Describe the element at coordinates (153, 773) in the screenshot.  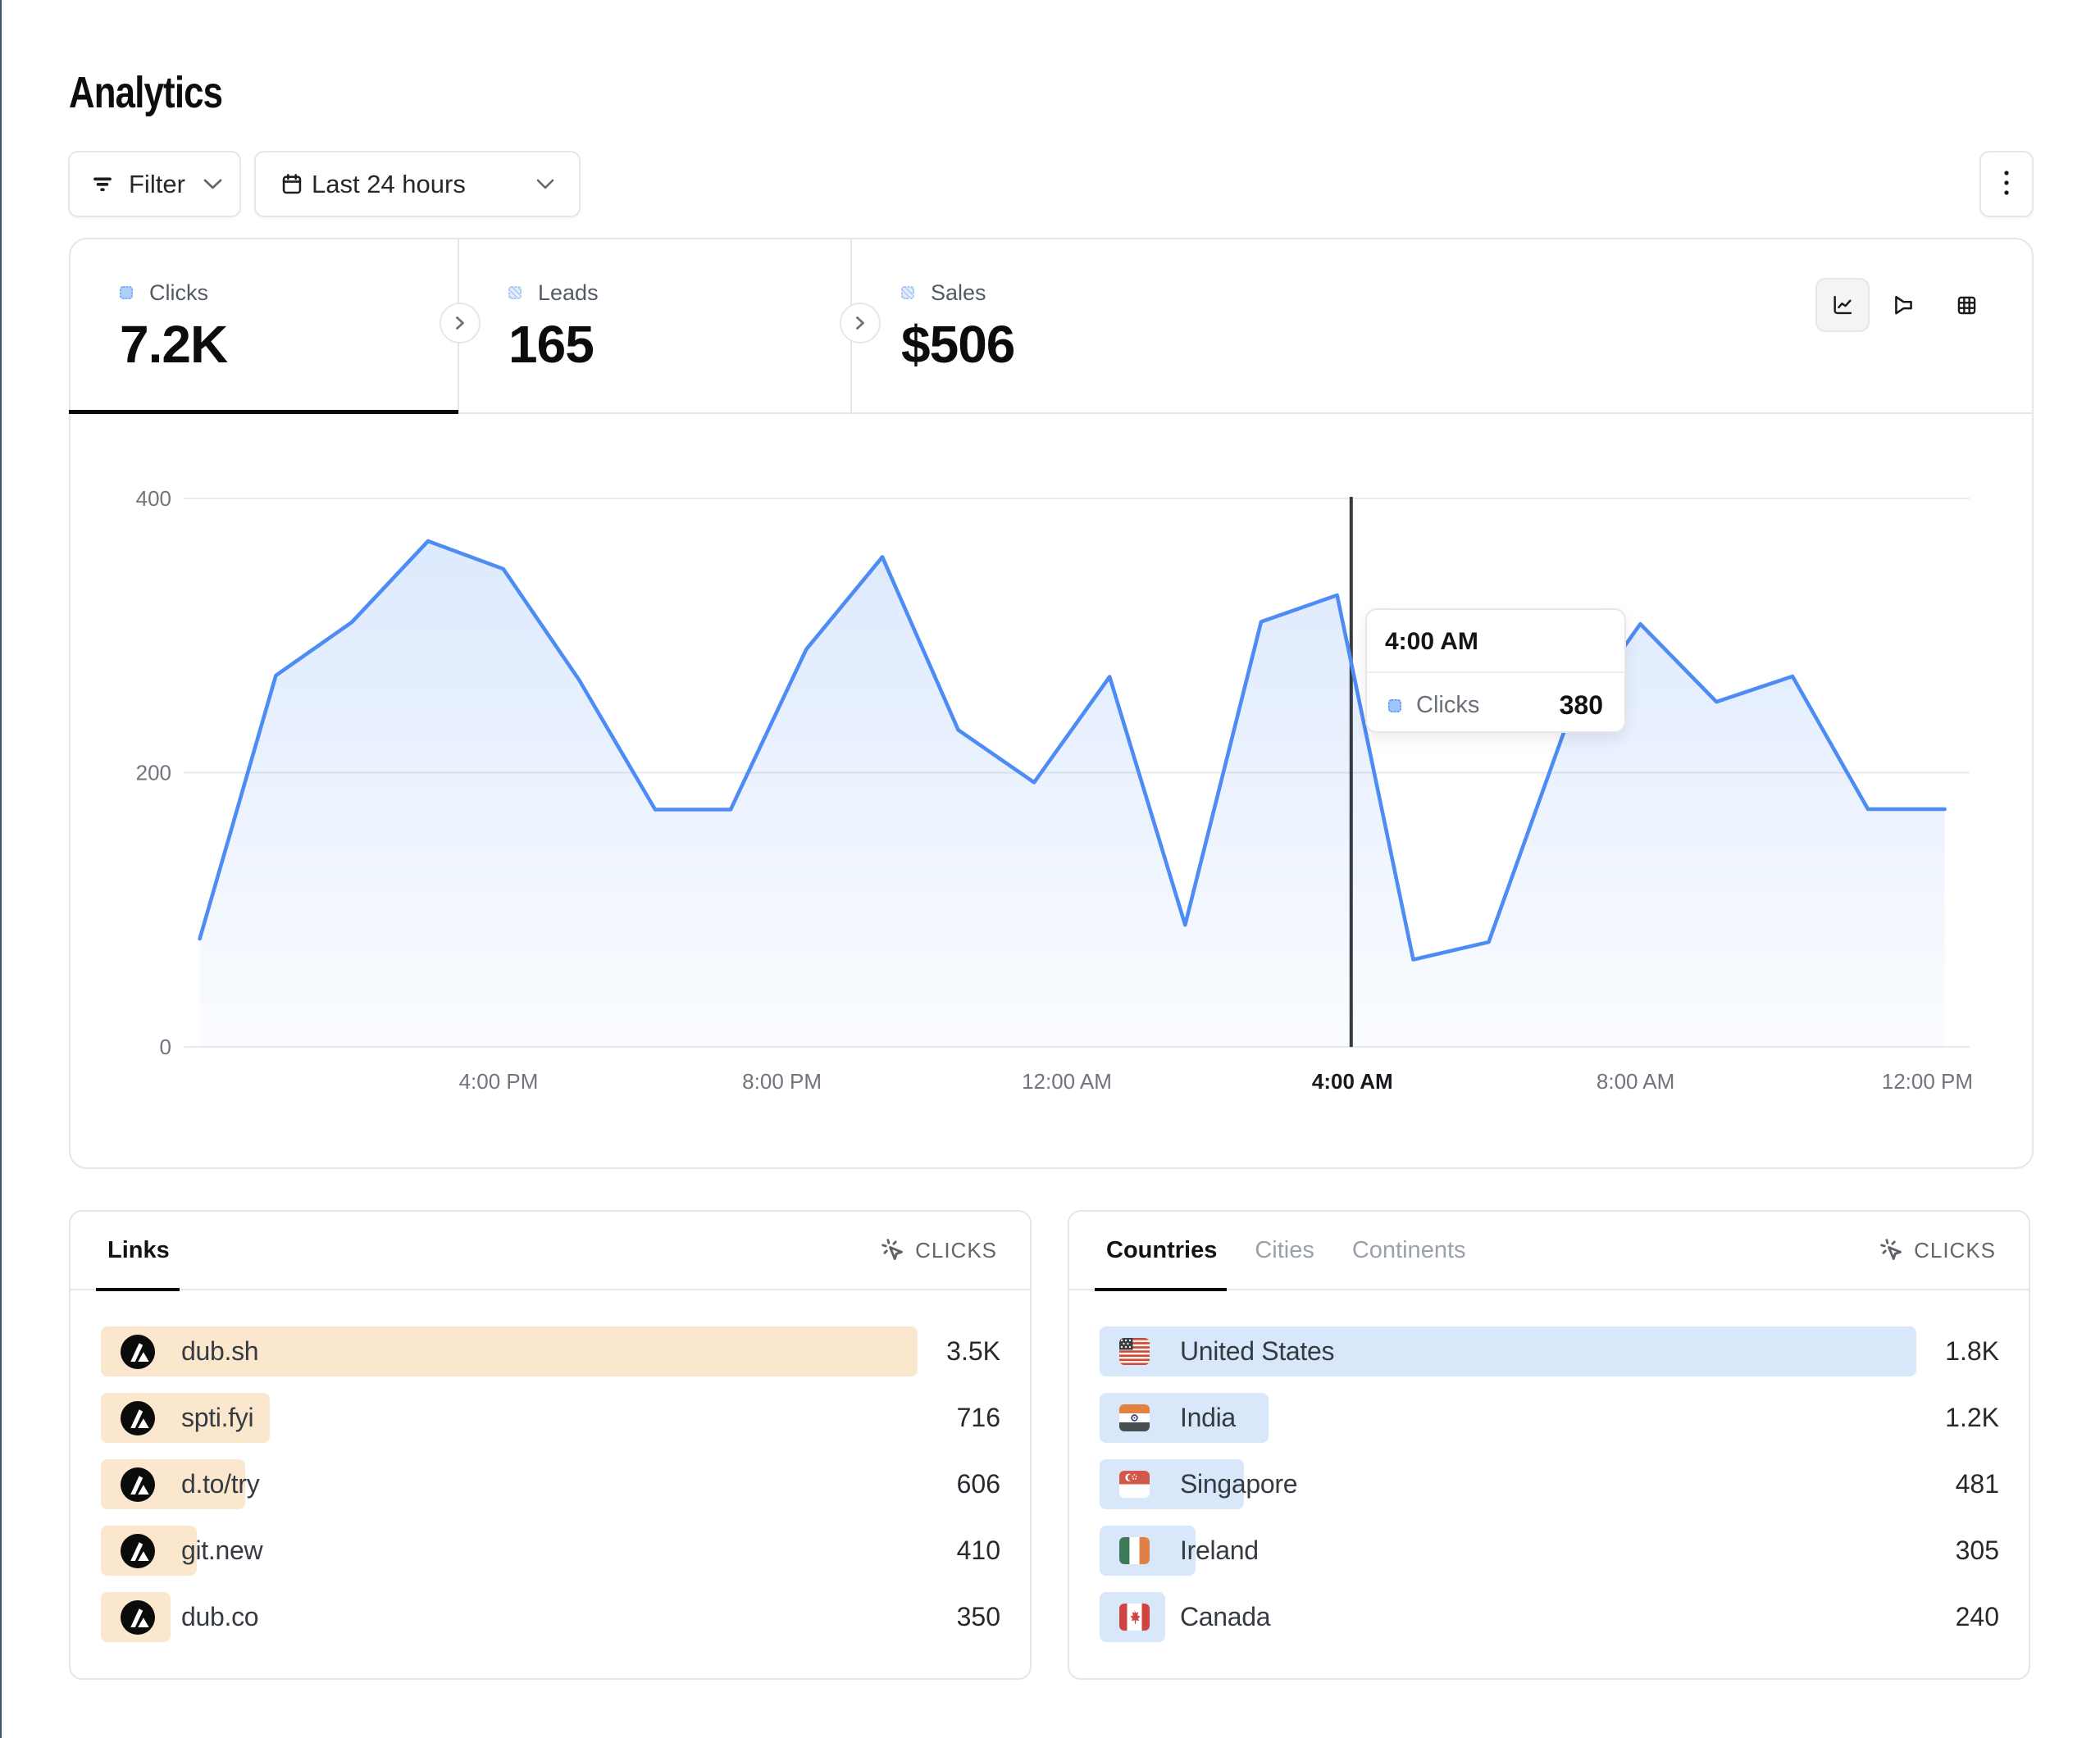
I see `svg-text: 200` at that location.